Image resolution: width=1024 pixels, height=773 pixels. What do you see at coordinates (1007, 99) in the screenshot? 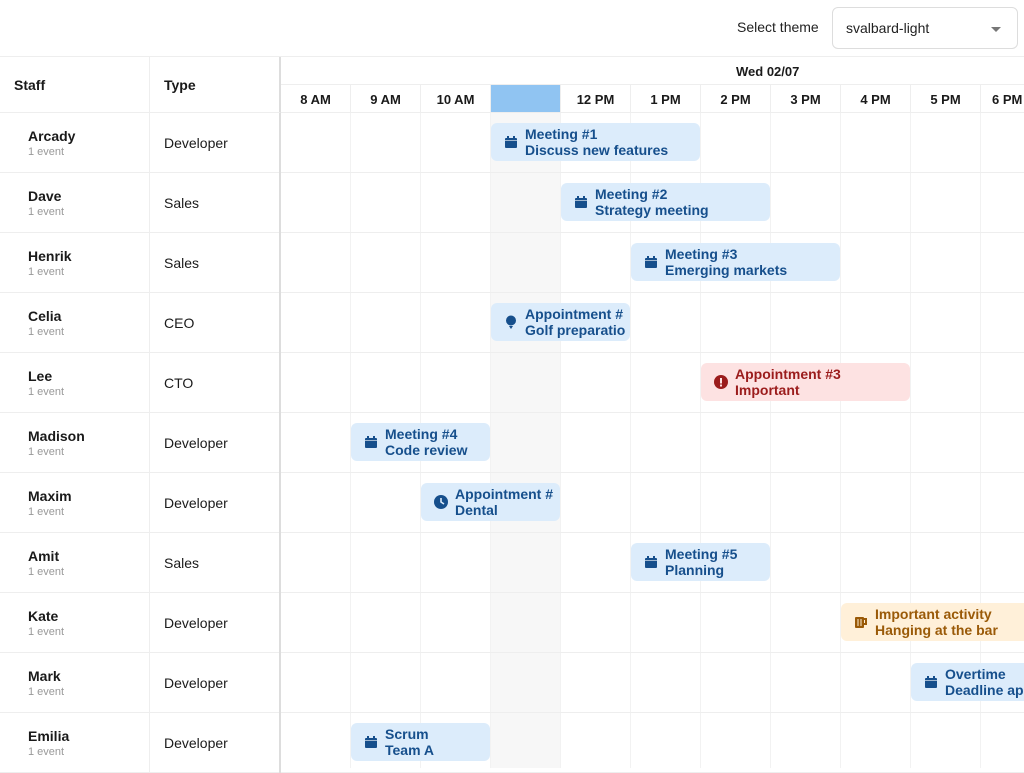
I see `hour-header-cell: 6 PM` at bounding box center [1007, 99].